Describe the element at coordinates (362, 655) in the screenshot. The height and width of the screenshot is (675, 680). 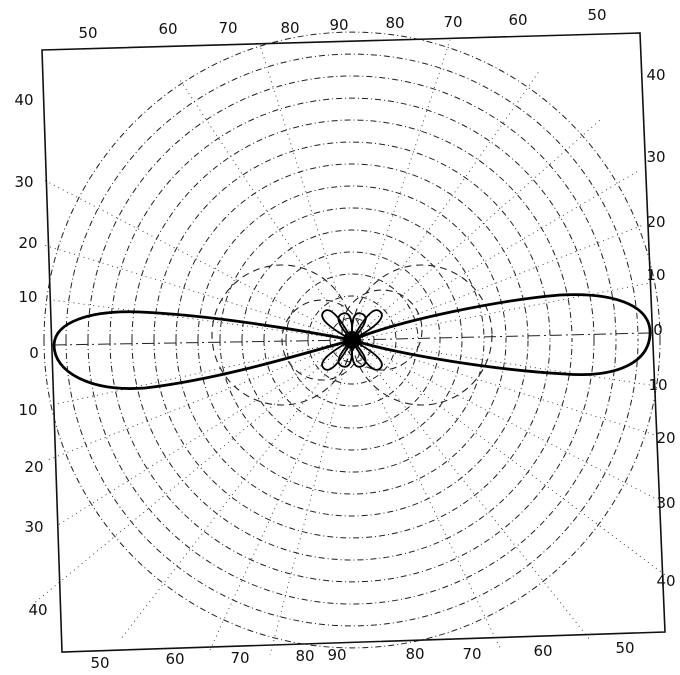
I see `bottom-scale: 50 60 70 80 90 80 70 60 50` at that location.